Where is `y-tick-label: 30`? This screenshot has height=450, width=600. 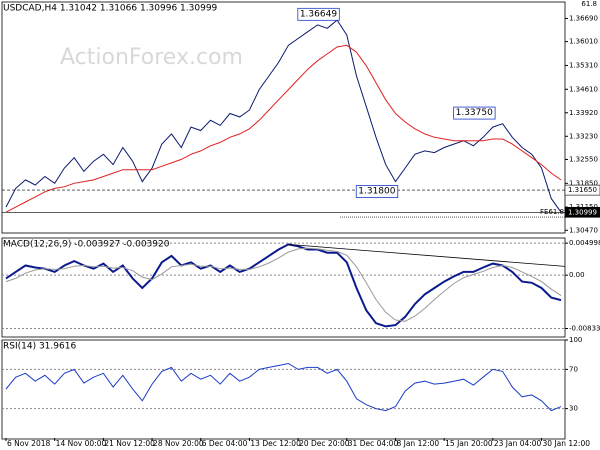 y-tick-label: 30 is located at coordinates (573, 409).